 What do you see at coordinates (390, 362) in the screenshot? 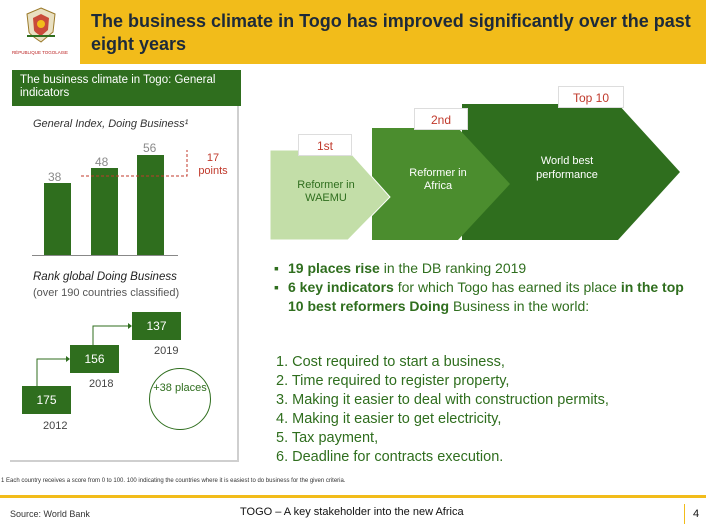
I see `indicator-item: 1. Cost required to start a business,` at bounding box center [390, 362].